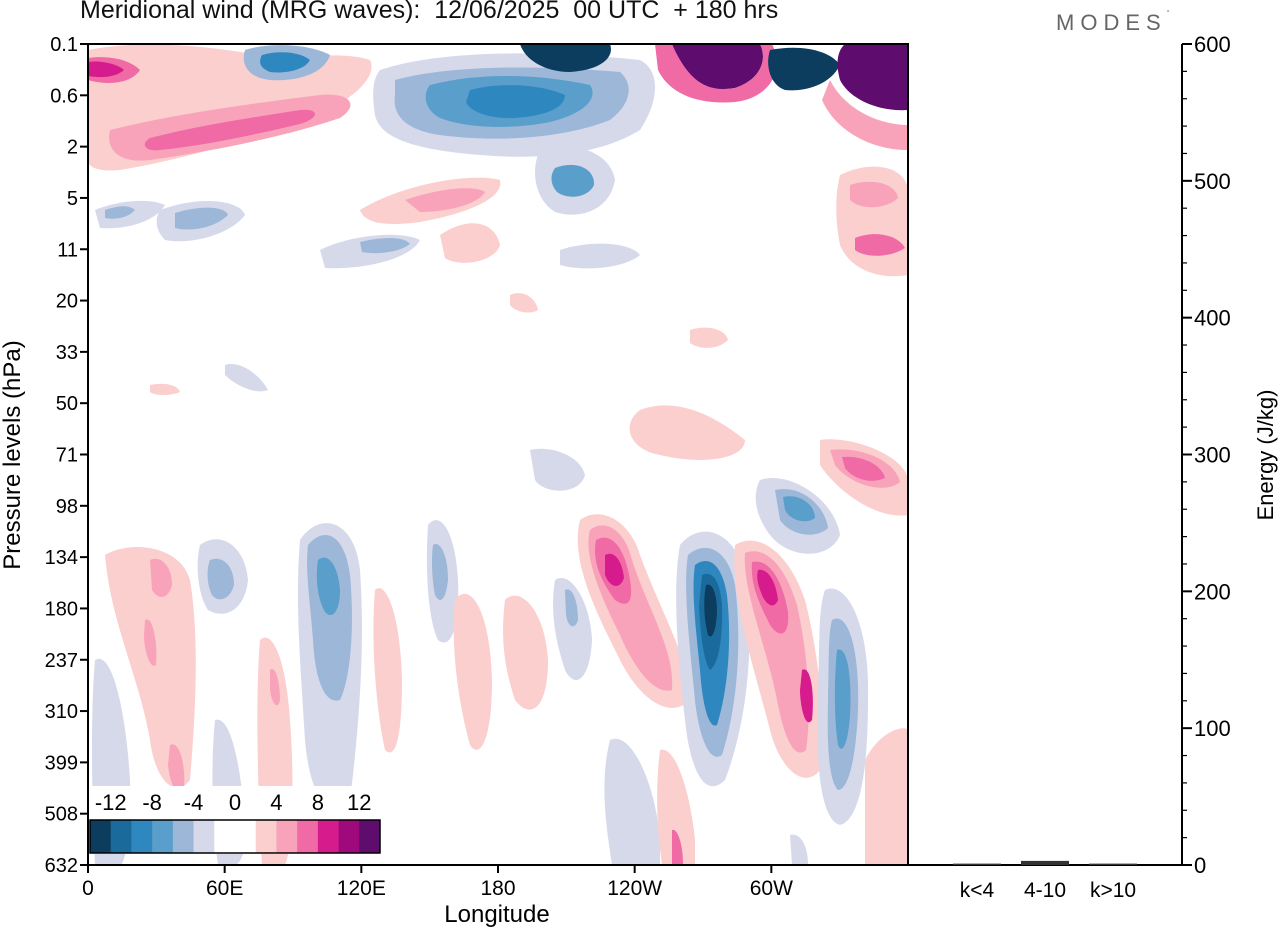 The height and width of the screenshot is (935, 1280). I want to click on contour-pos-col-left-1b, so click(161, 577).